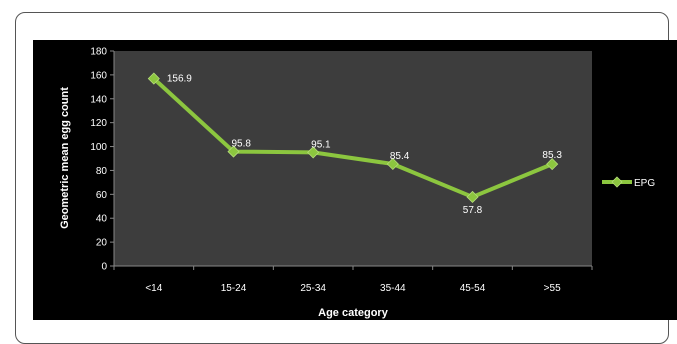 This screenshot has height=344, width=677. What do you see at coordinates (313, 288) in the screenshot?
I see `x-tick-label: 25-34` at bounding box center [313, 288].